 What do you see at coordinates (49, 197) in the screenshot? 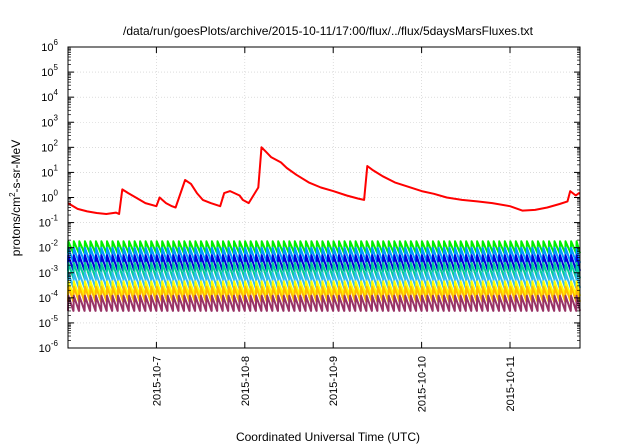
I see `y-tick-label: 10⁰` at bounding box center [49, 197].